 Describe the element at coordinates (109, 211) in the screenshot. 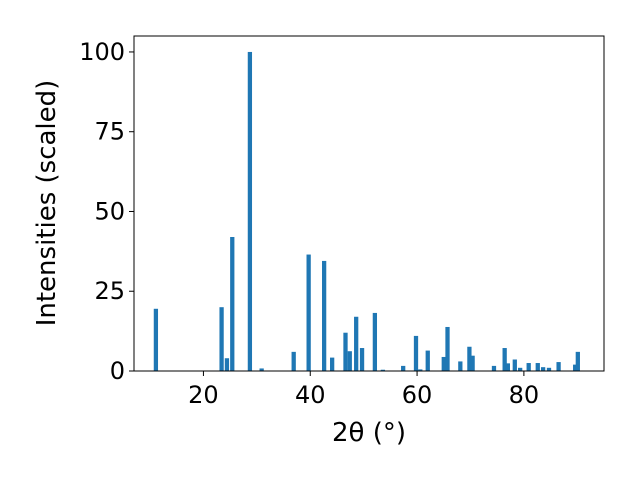

I see `y-tick-label: 50` at that location.